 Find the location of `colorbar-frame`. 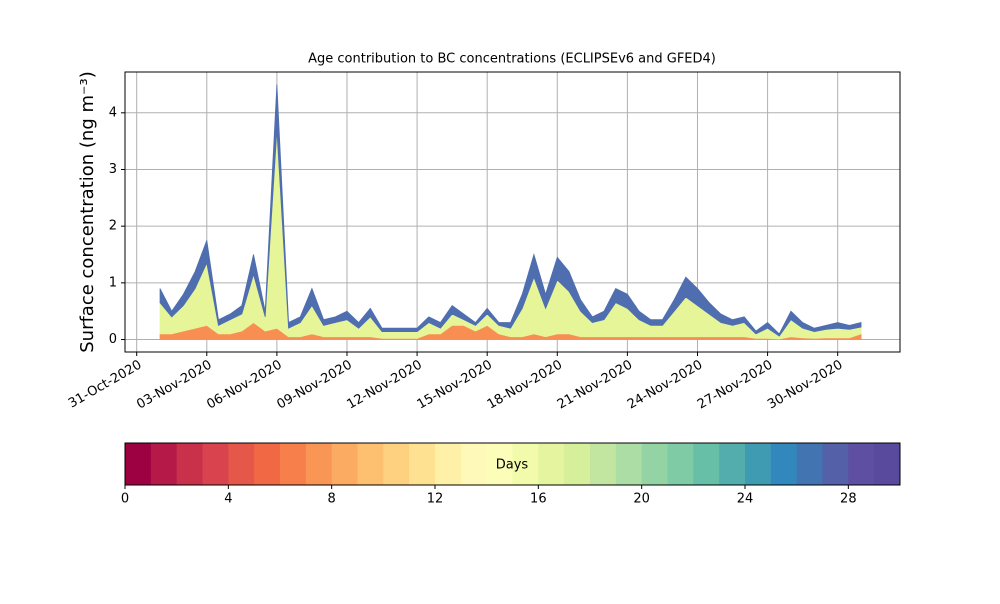

colorbar-frame is located at coordinates (512, 464).